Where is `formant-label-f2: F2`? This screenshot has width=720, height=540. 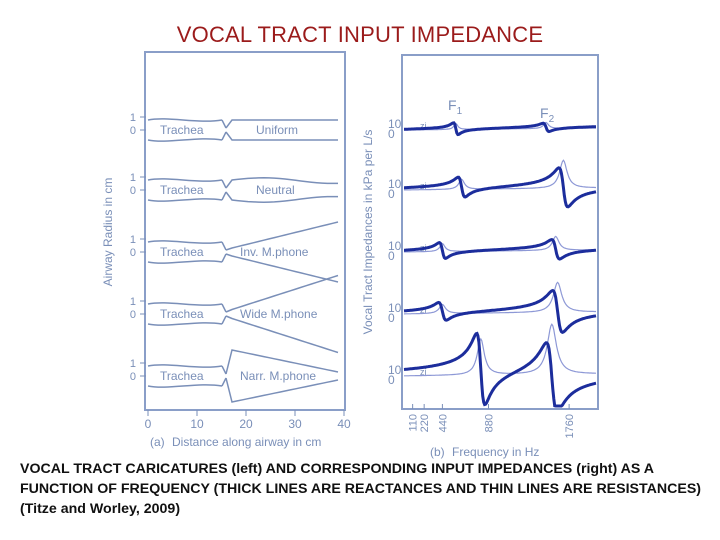 formant-label-f2: F2 is located at coordinates (547, 115).